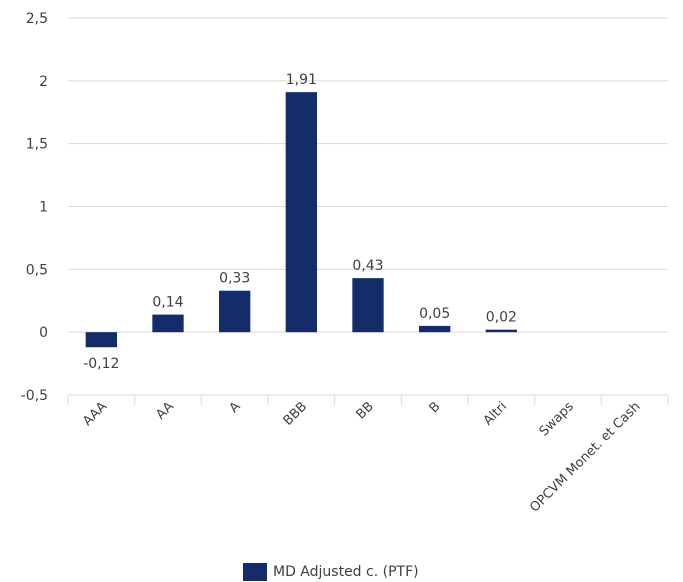 The width and height of the screenshot is (683, 582). What do you see at coordinates (301, 212) in the screenshot?
I see `bar-bbb` at bounding box center [301, 212].